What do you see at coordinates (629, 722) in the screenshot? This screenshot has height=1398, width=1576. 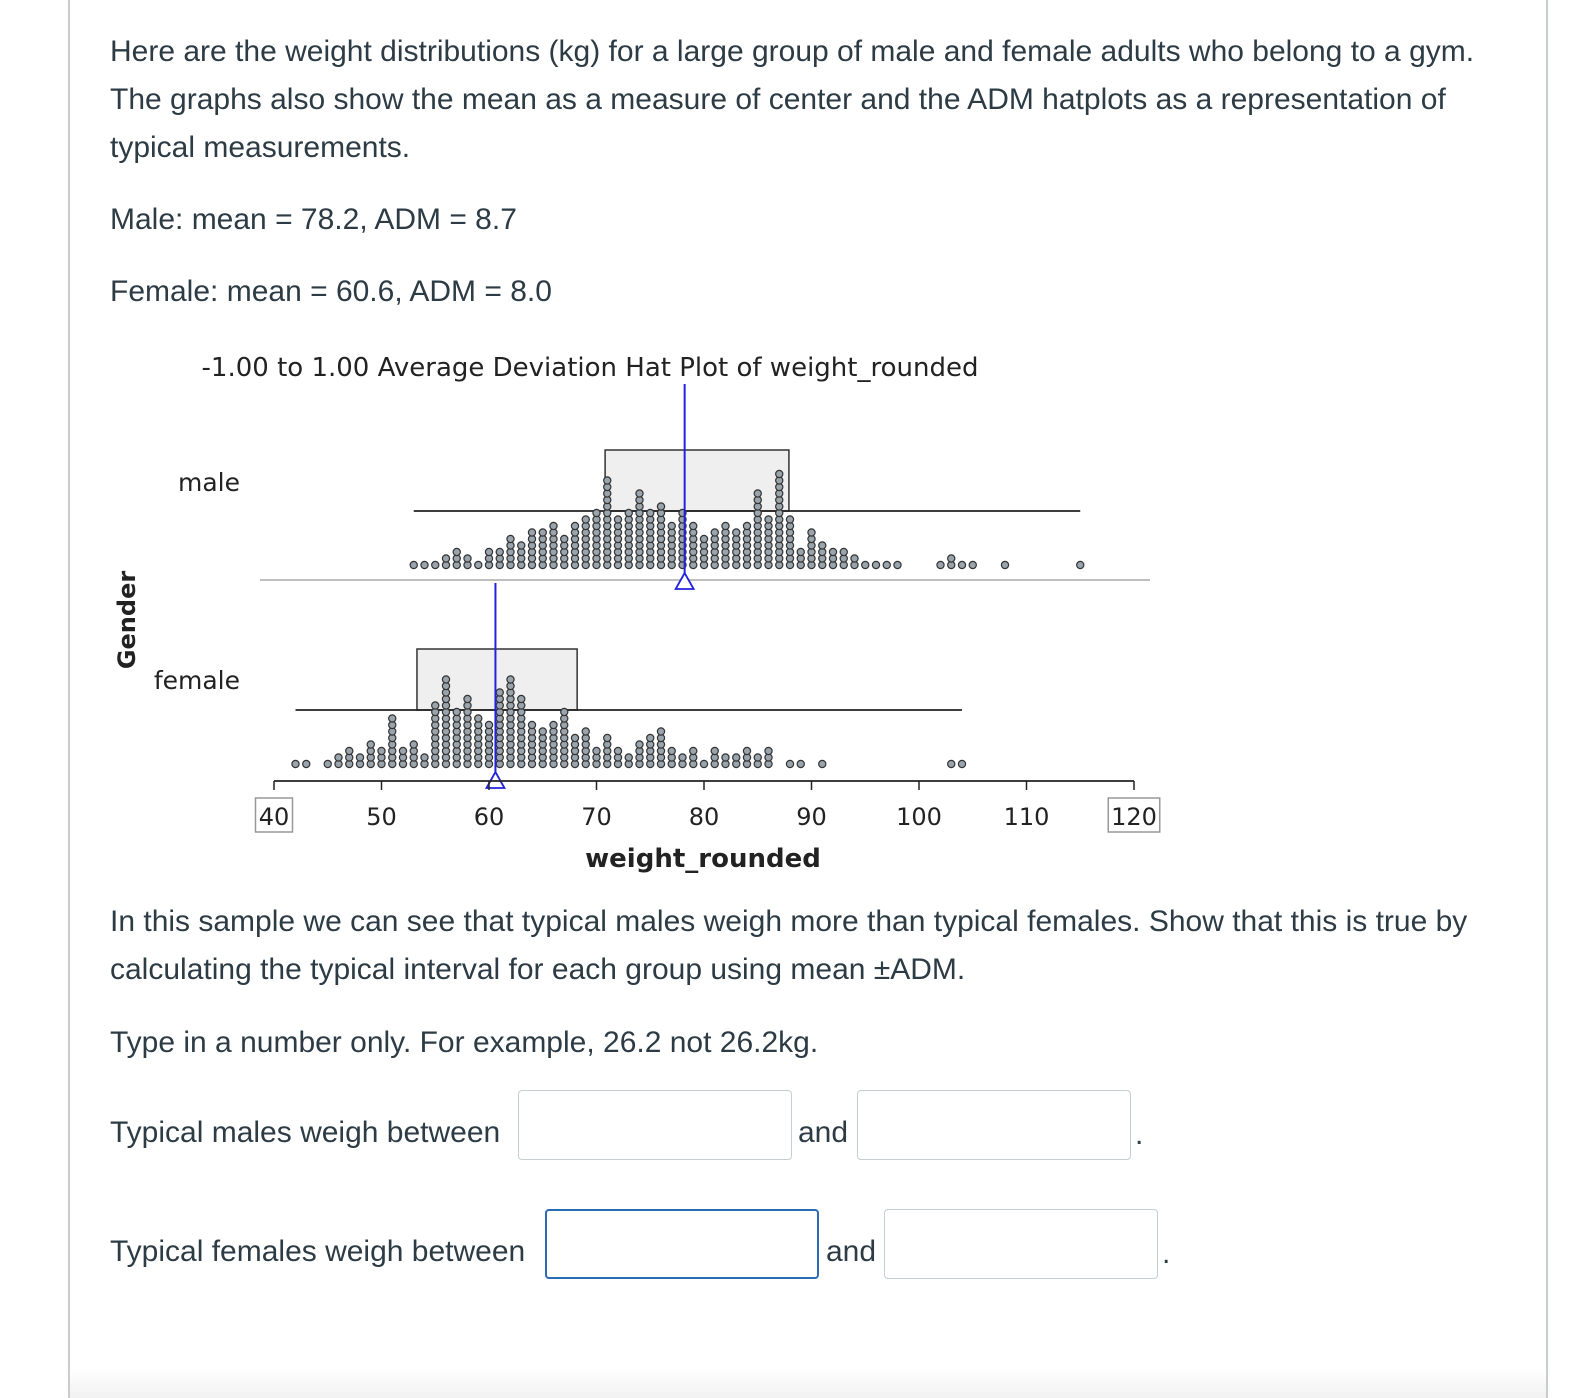 I see `dot-group-female` at bounding box center [629, 722].